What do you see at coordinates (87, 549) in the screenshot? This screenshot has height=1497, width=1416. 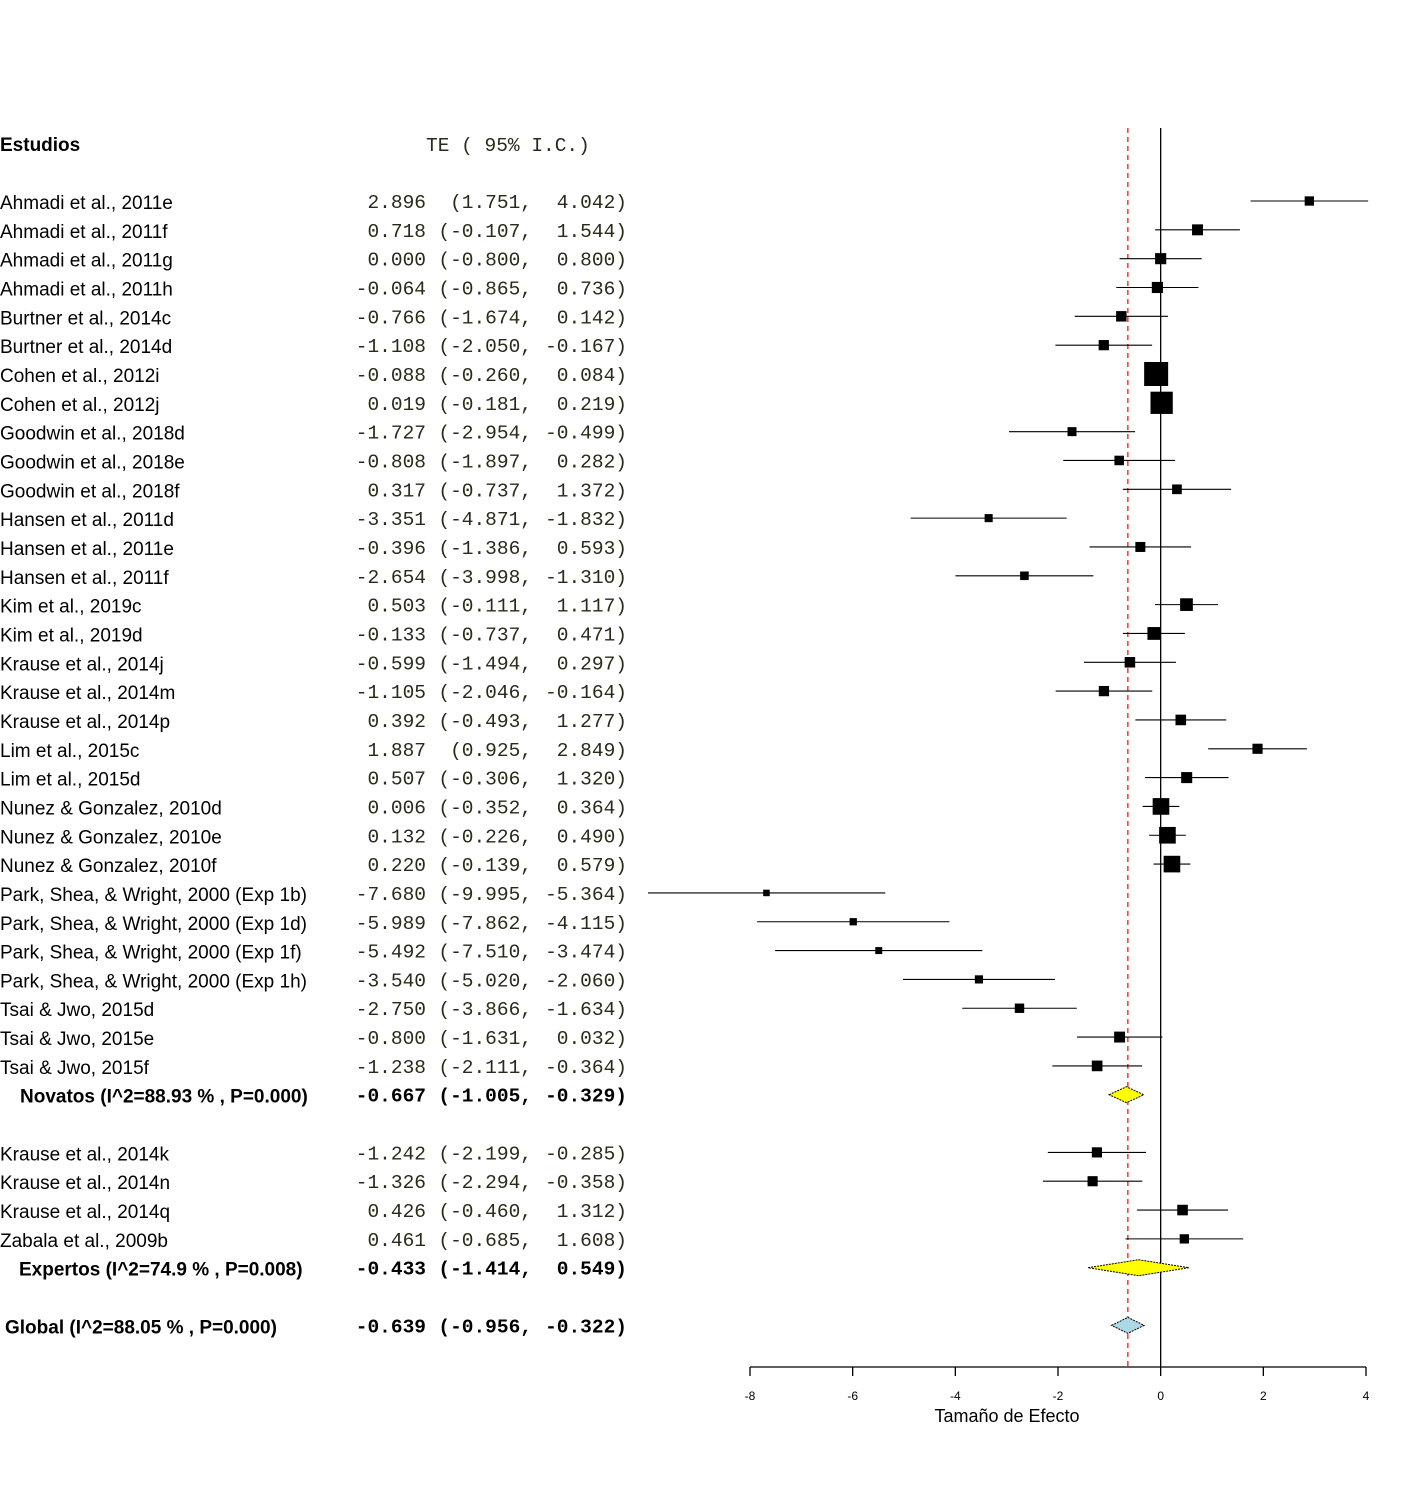 I see `study-label: Hansen et al., 2011e` at bounding box center [87, 549].